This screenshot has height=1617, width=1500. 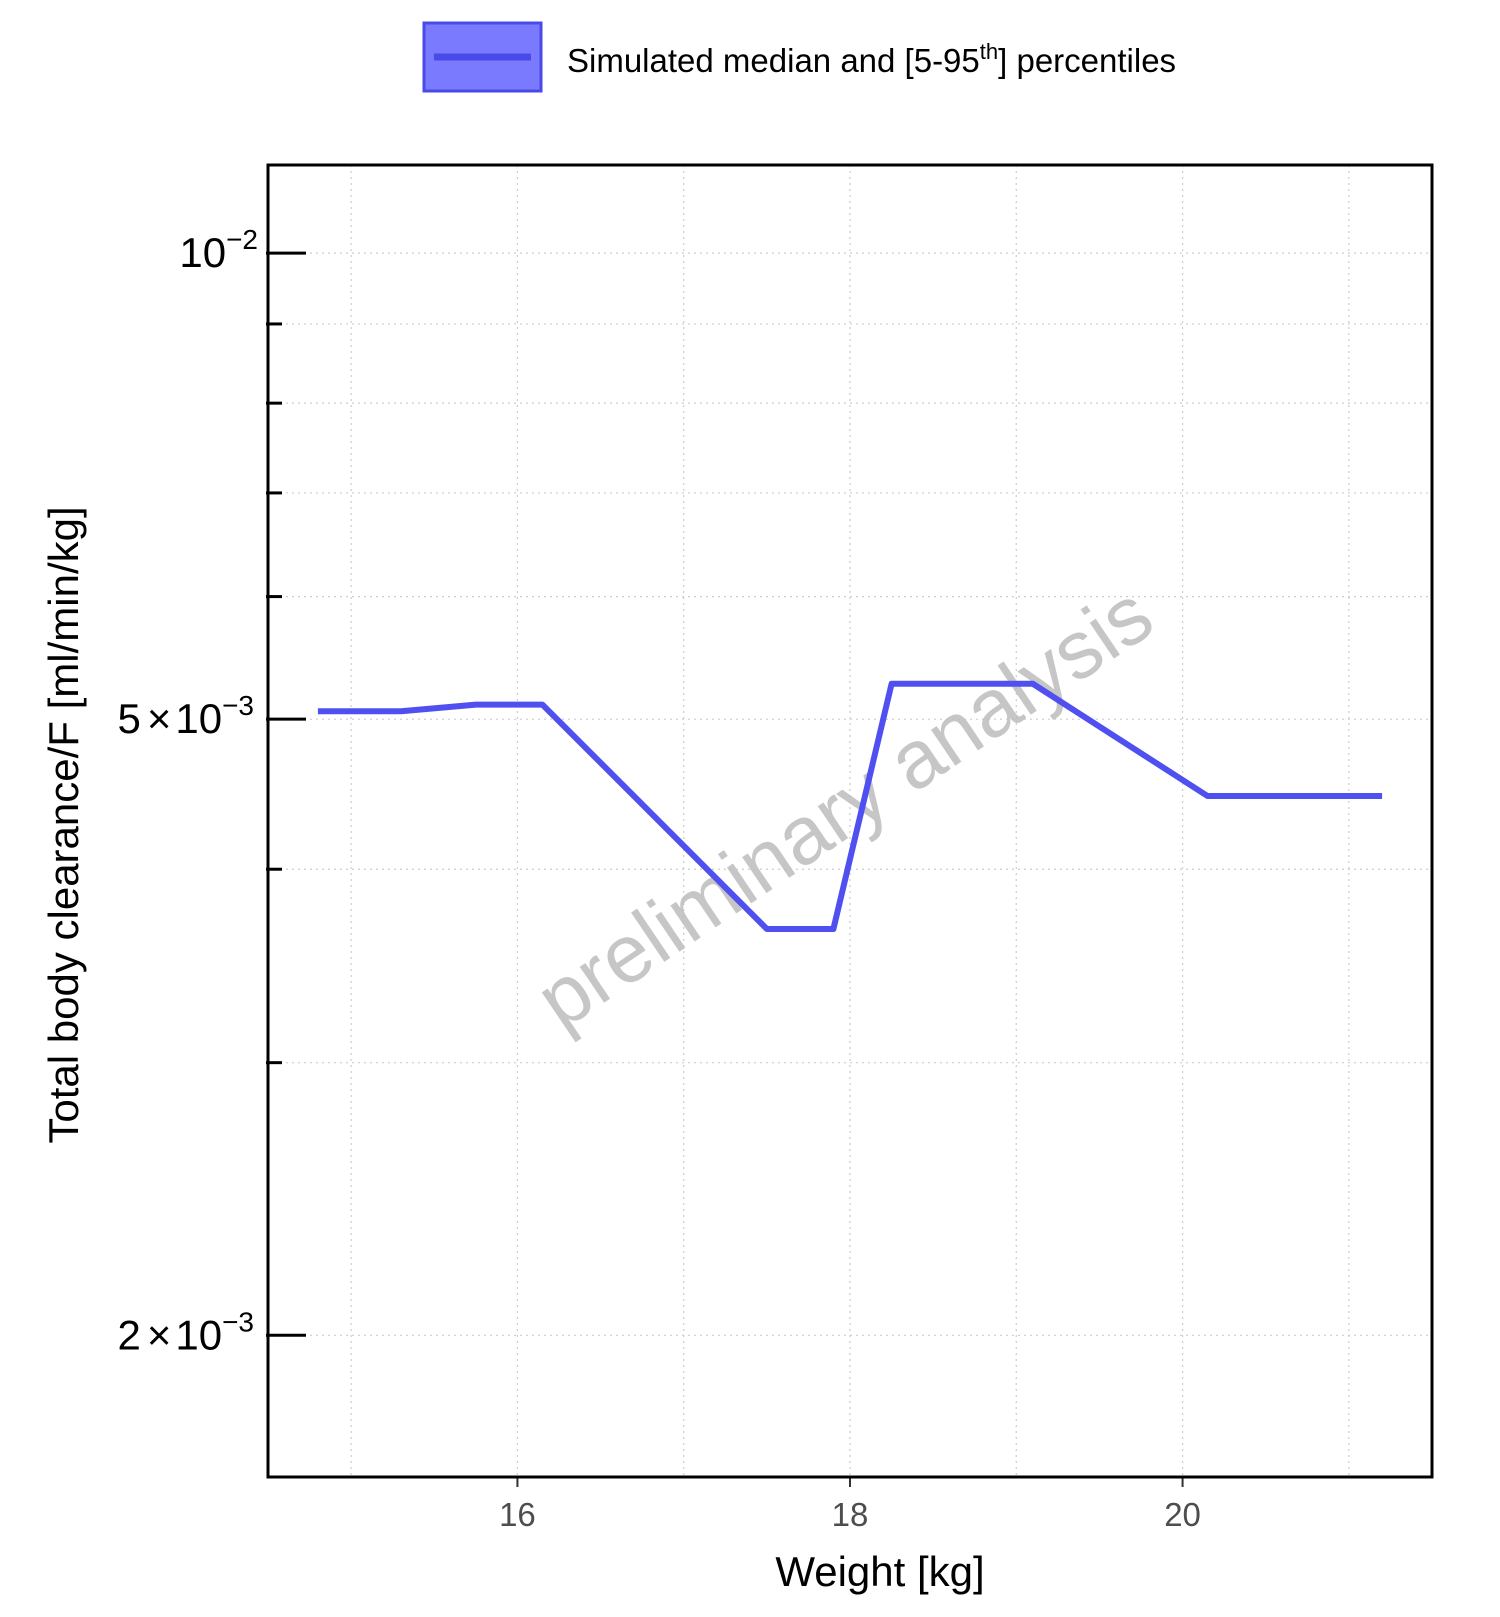 I want to click on y-axis-ticks: 10−2 5 ×10−3 2 ×10−3, so click(x=211, y=791).